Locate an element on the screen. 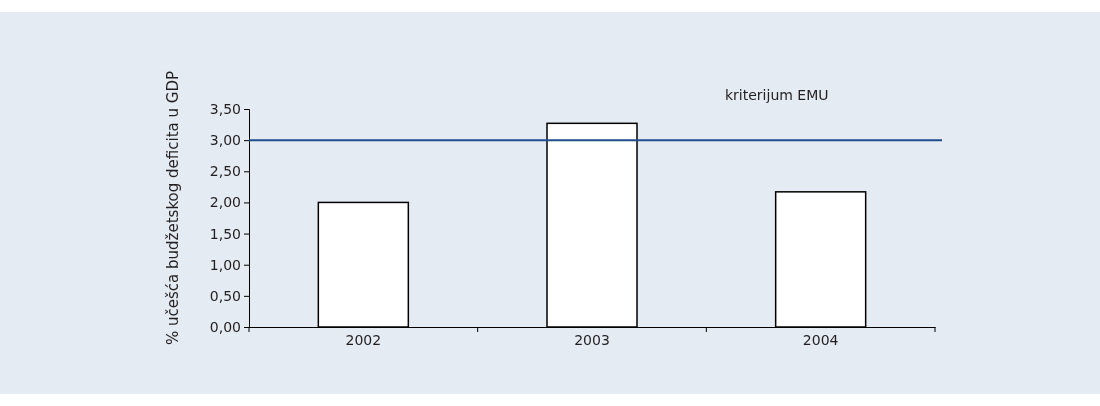 The height and width of the screenshot is (406, 1100). y-tick-label: 1,00 is located at coordinates (225, 264).